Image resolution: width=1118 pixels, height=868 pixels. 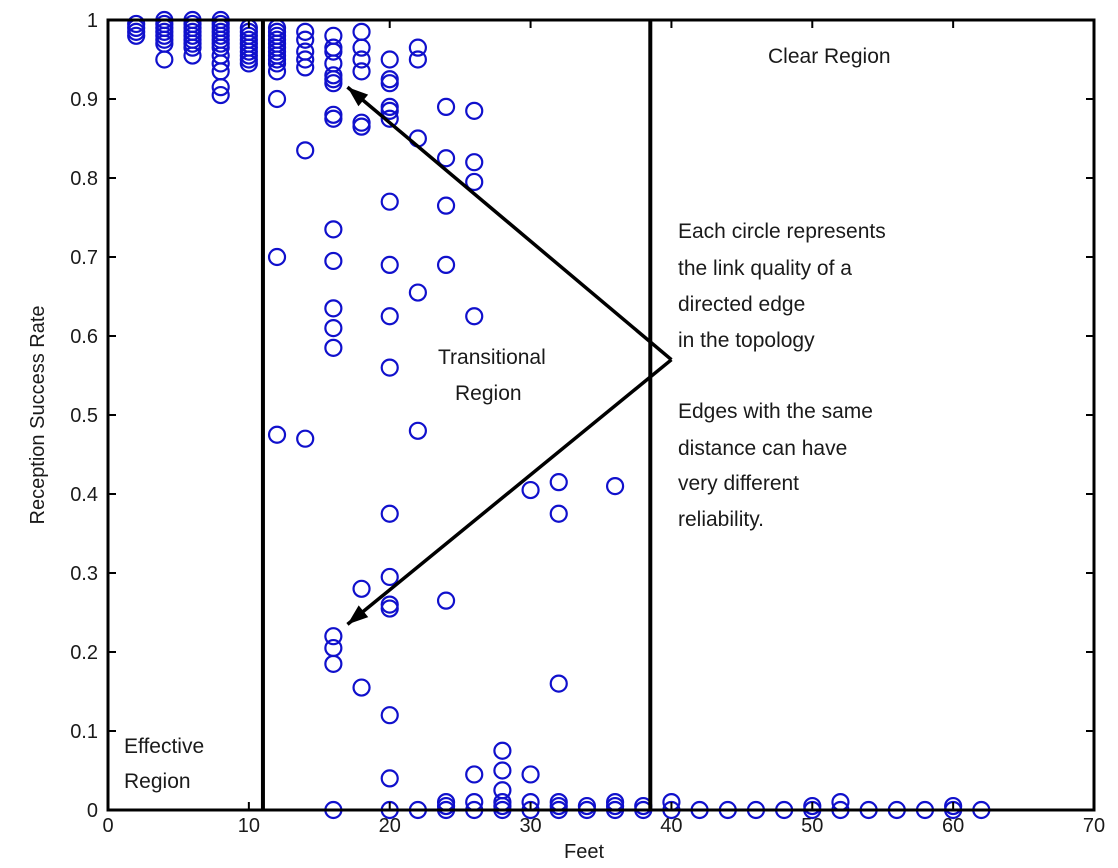 I want to click on note-line-2: the link quality of a, so click(x=765, y=268).